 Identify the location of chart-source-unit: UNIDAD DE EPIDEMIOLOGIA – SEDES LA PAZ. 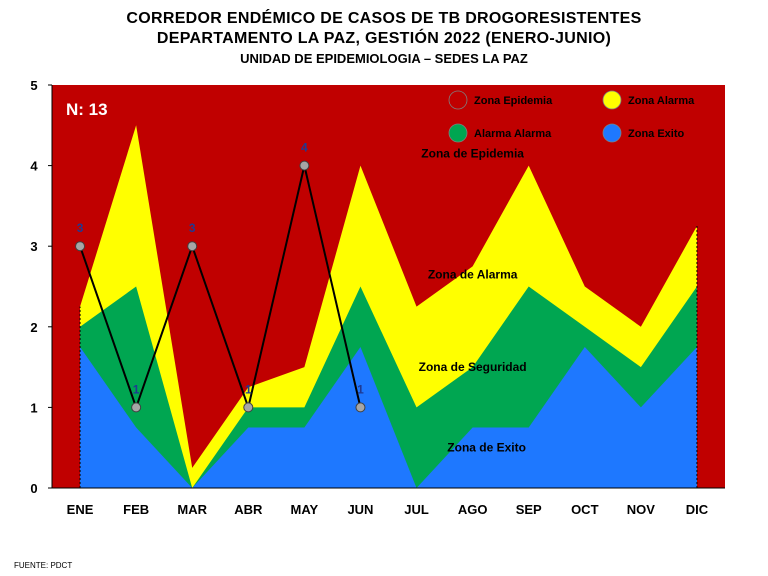
(384, 58).